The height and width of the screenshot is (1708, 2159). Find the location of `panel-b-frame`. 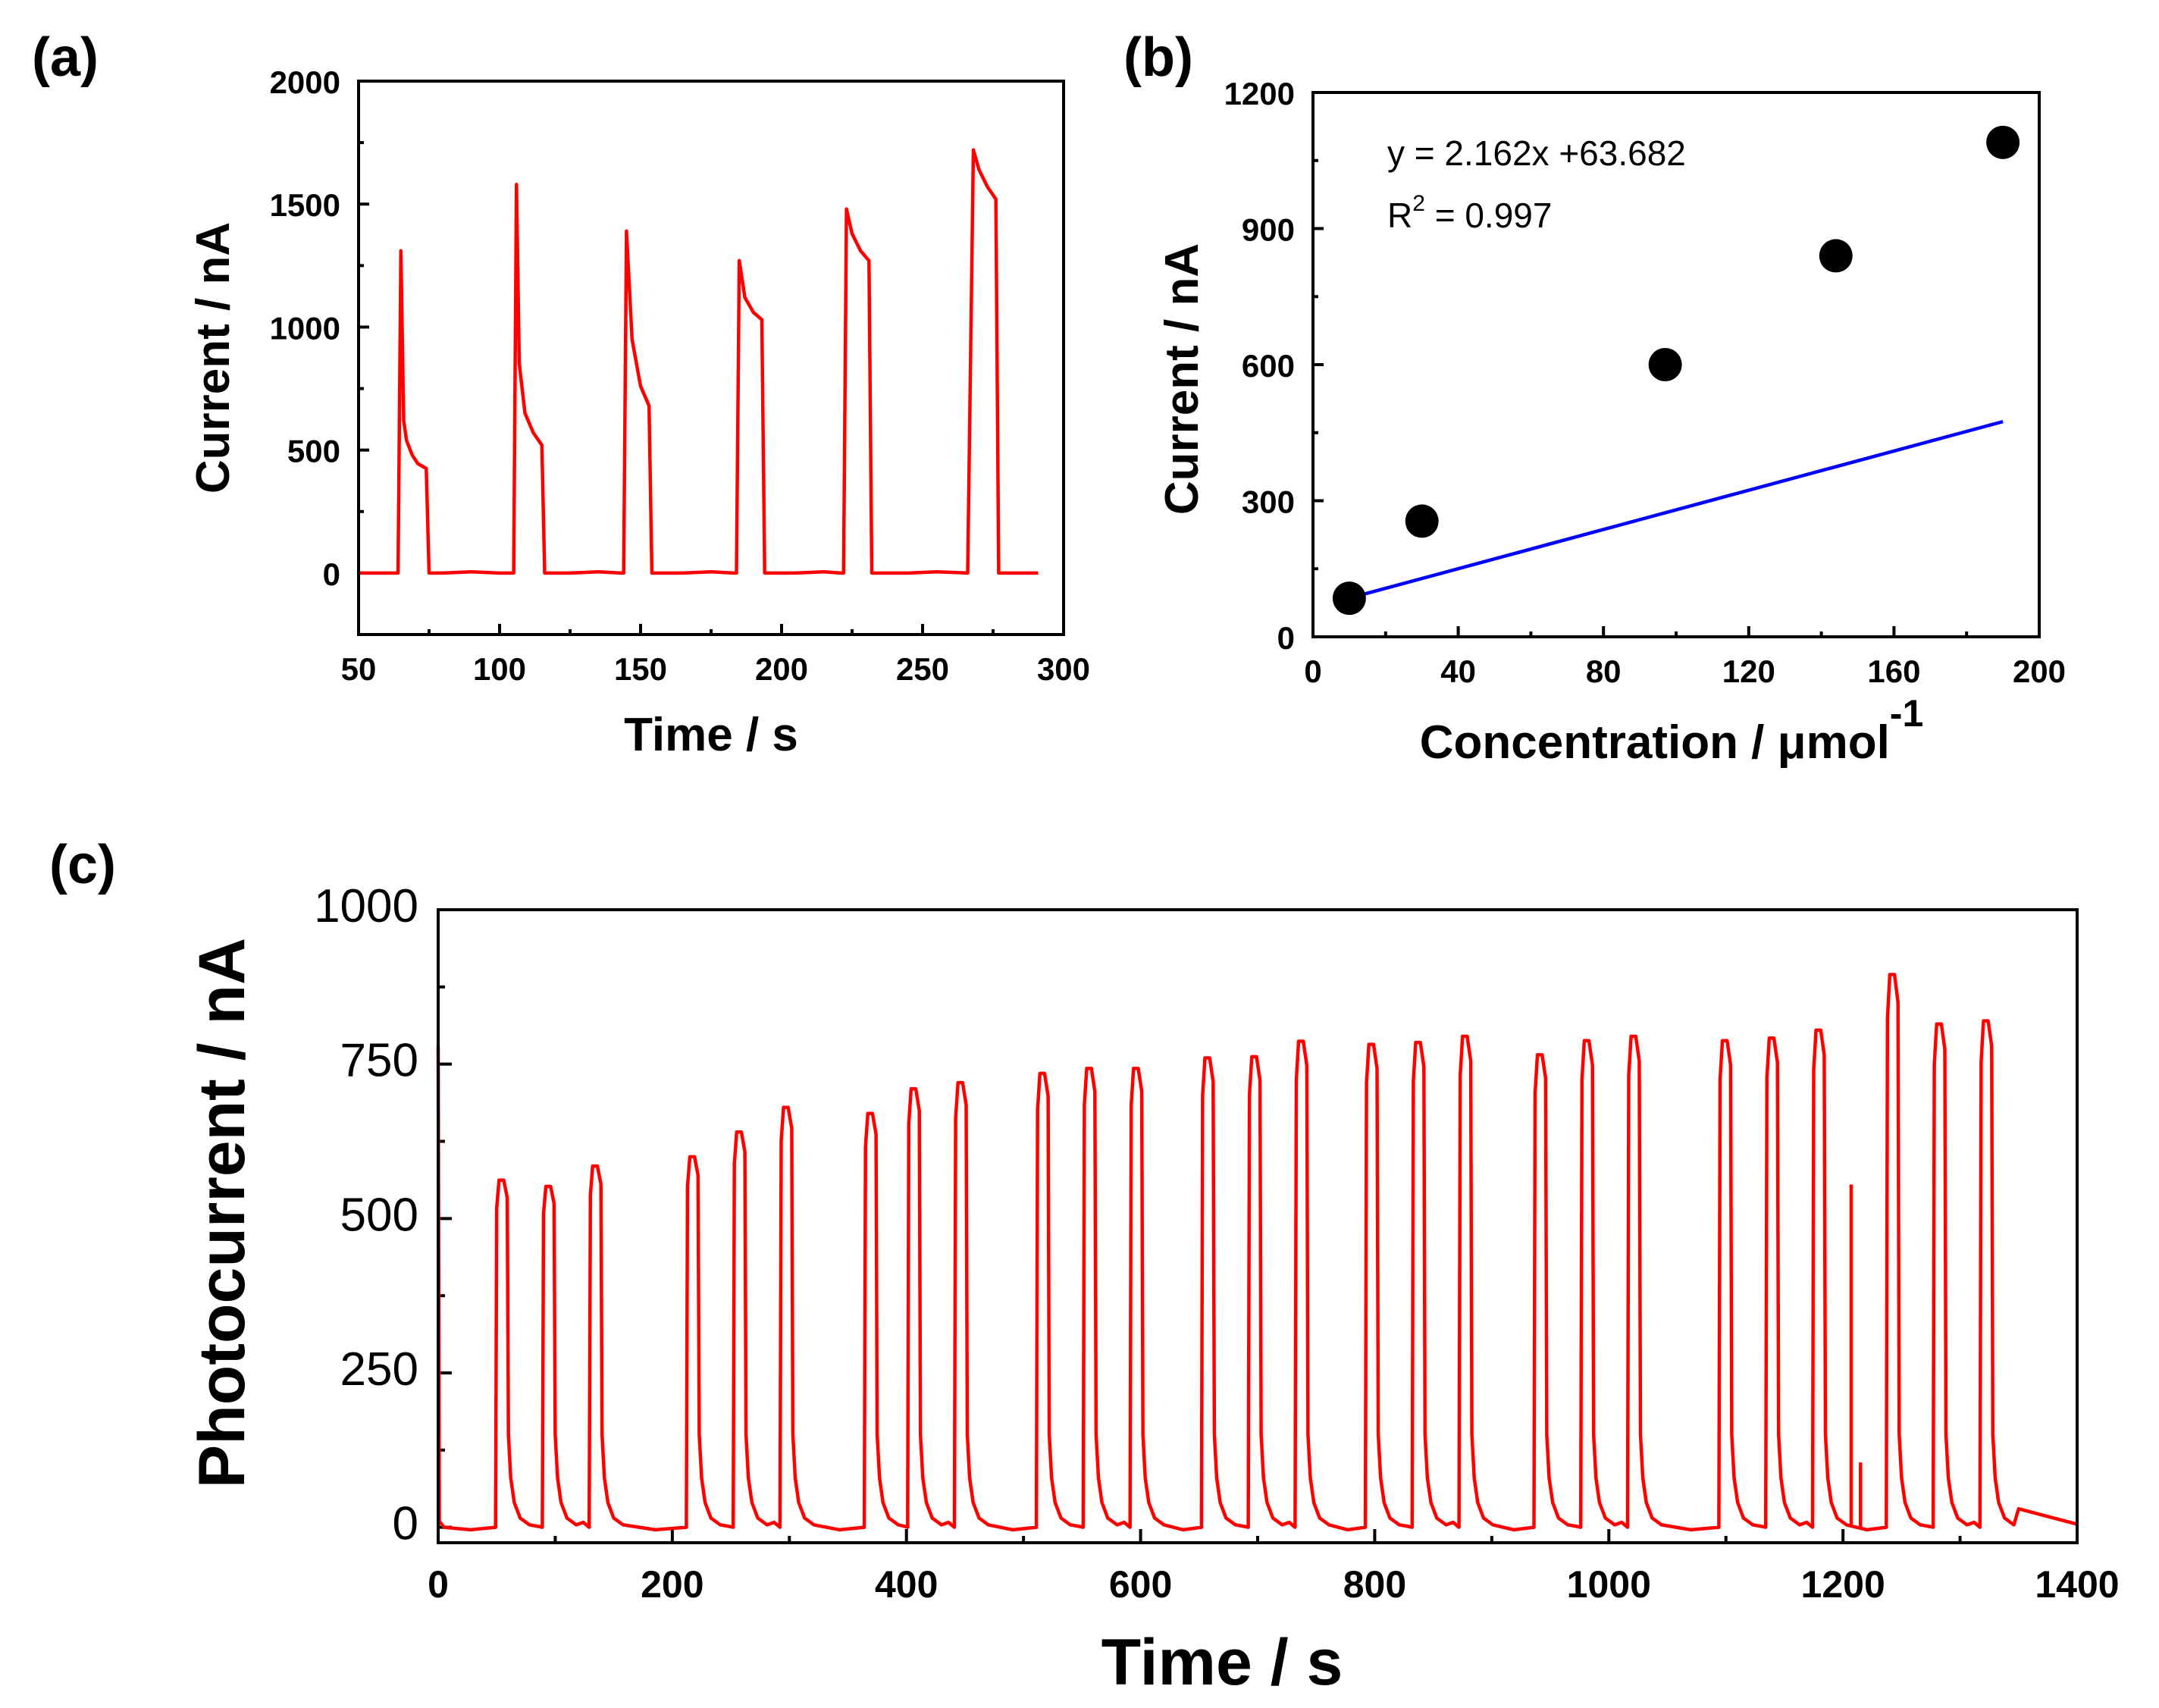

panel-b-frame is located at coordinates (1676, 364).